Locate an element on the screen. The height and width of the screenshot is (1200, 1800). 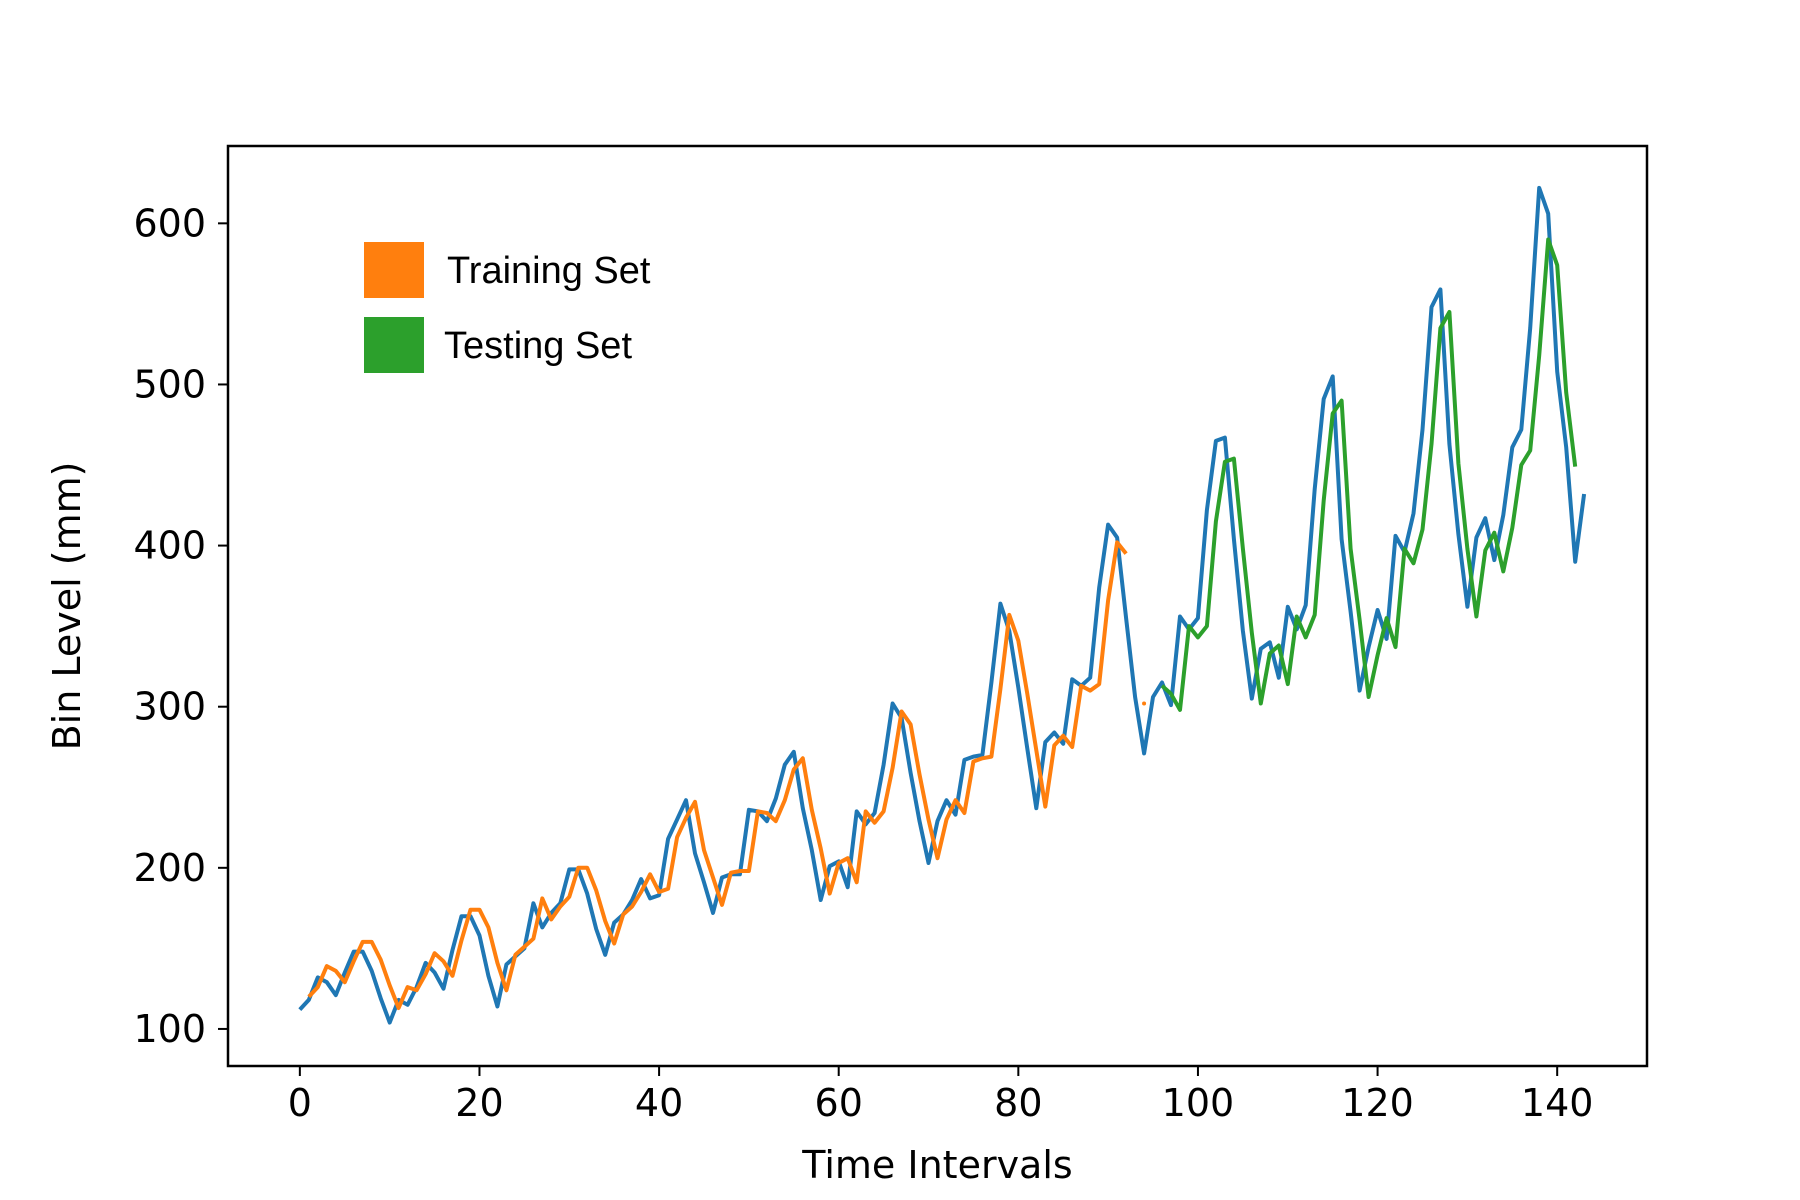
y-tick-label: 600 is located at coordinates (169, 223).